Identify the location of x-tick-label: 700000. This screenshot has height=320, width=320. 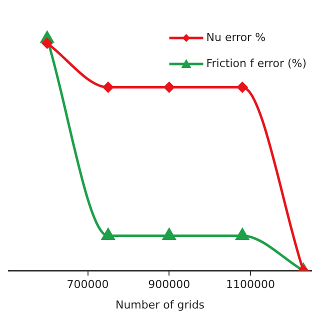
(87, 285).